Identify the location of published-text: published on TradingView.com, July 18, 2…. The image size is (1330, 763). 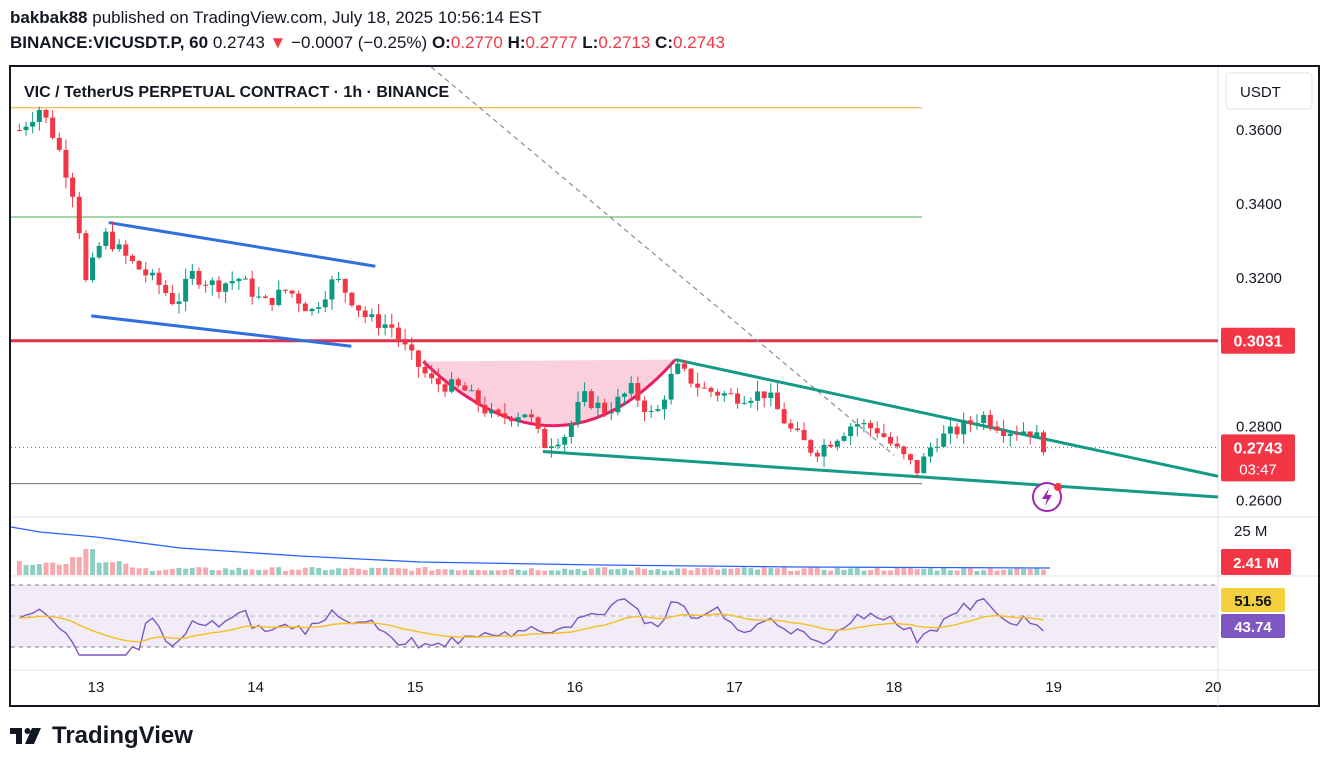
(317, 17).